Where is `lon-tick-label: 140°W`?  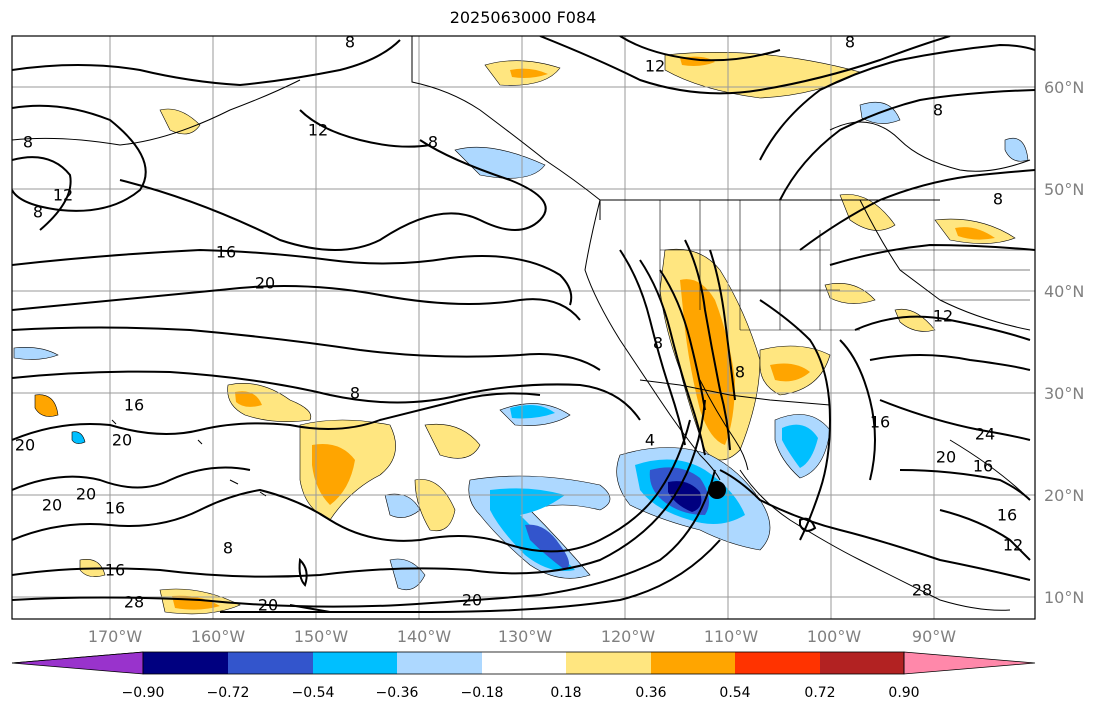 lon-tick-label: 140°W is located at coordinates (424, 636).